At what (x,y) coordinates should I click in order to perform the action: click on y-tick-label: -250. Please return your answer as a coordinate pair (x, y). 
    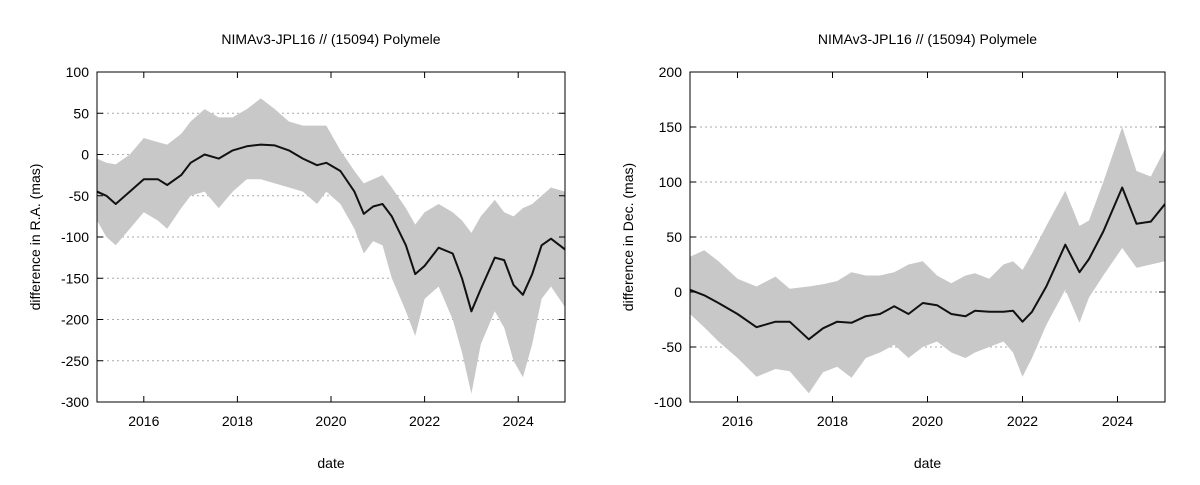
    Looking at the image, I should click on (75, 361).